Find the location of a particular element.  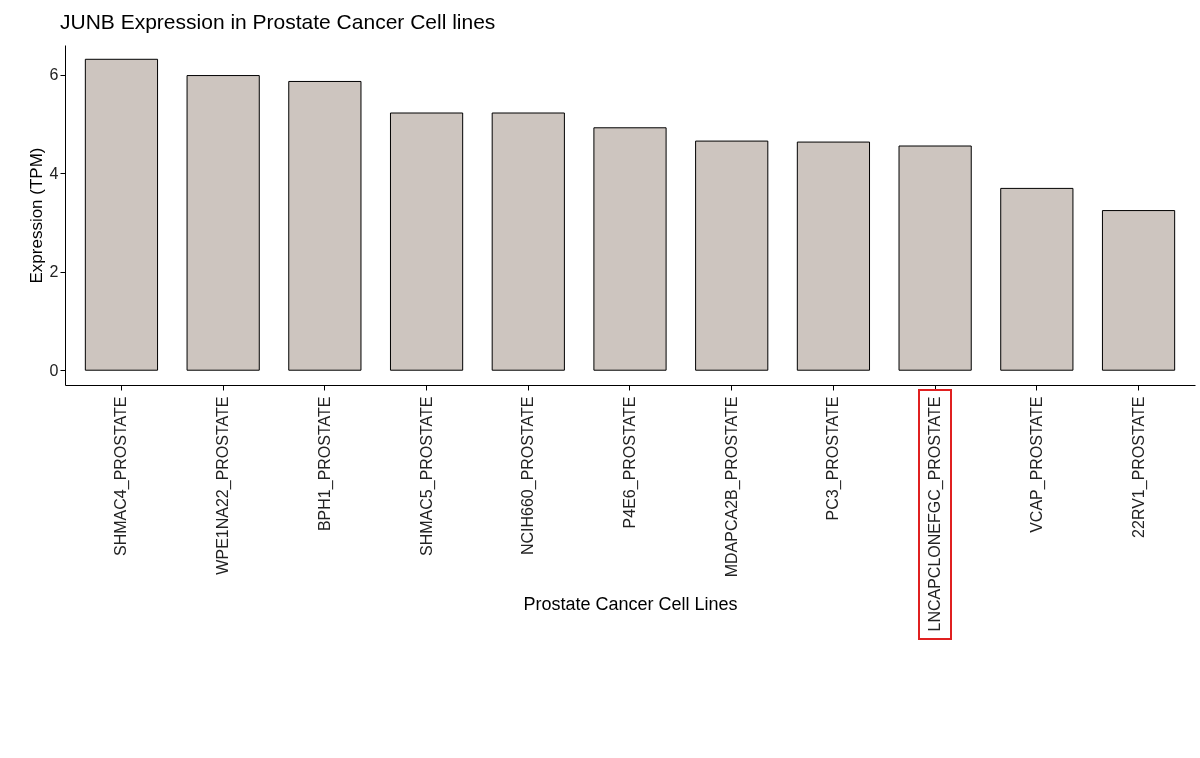

y-axis-title: Expression (TPM) is located at coordinates (36, 215).